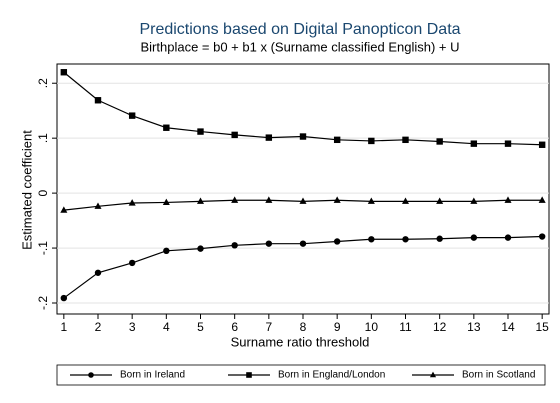 Image resolution: width=560 pixels, height=403 pixels. What do you see at coordinates (300, 341) in the screenshot?
I see `x-axis-title: Surname ratio threshold` at bounding box center [300, 341].